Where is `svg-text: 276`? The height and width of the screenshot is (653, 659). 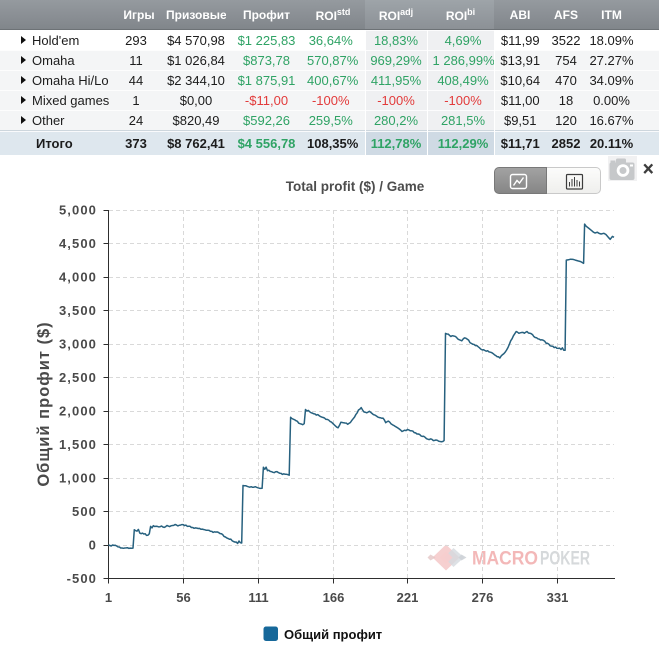
svg-text: 276 is located at coordinates (483, 597).